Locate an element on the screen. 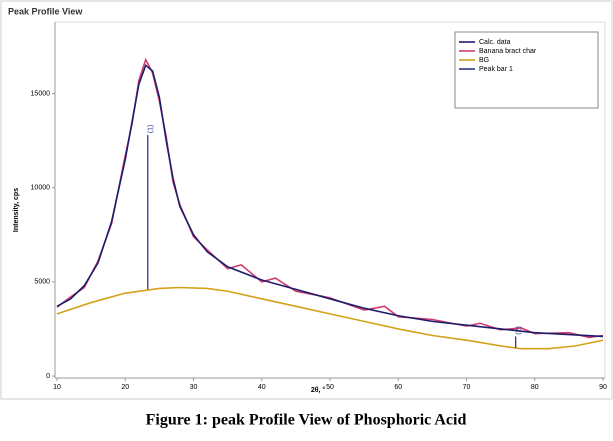 Image resolution: width=613 pixels, height=441 pixels. x-tick-label: 50 is located at coordinates (330, 387).